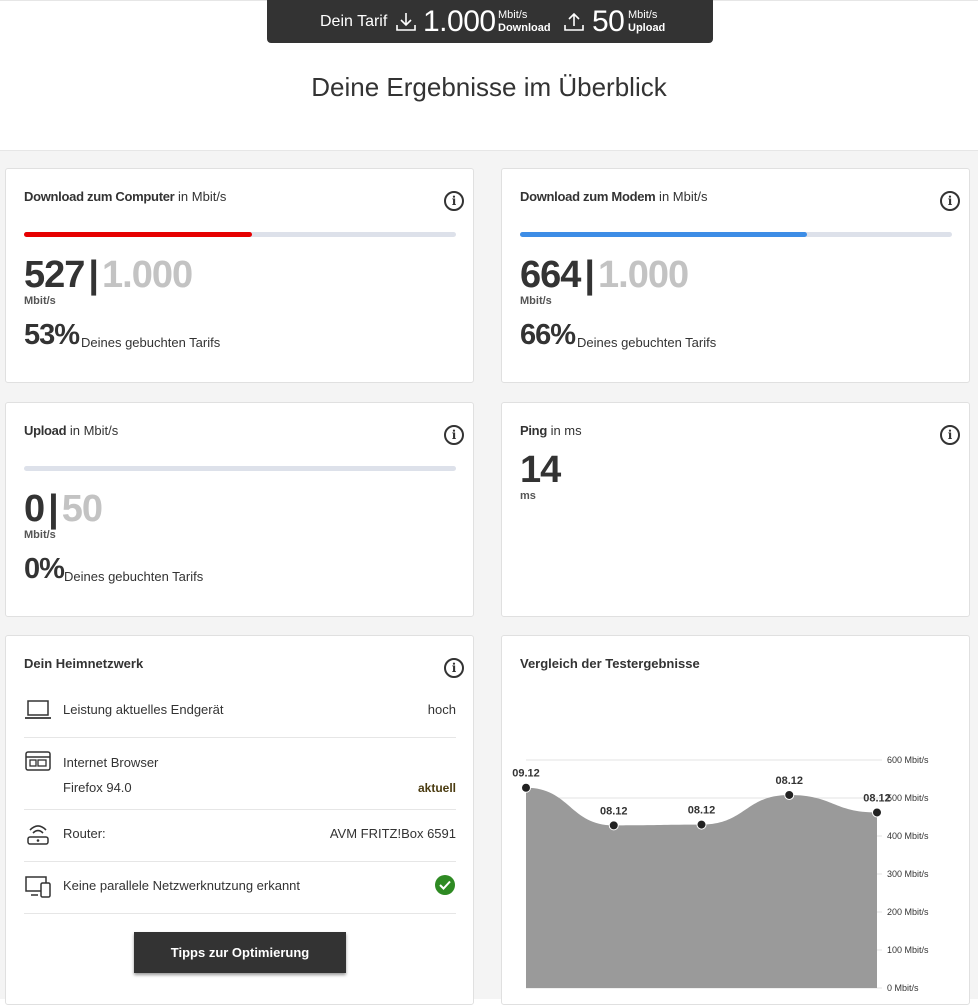 The height and width of the screenshot is (1005, 978). What do you see at coordinates (182, 885) in the screenshot?
I see `row-label: Keine parallele Netzwerknutzung erkannt` at bounding box center [182, 885].